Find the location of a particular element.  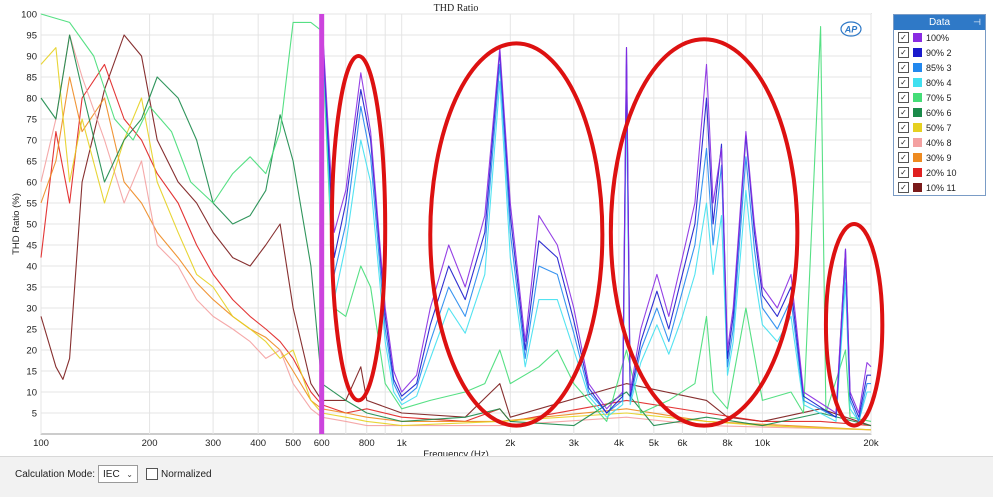

legend-item: ✓ 10% 11 is located at coordinates (939, 187).